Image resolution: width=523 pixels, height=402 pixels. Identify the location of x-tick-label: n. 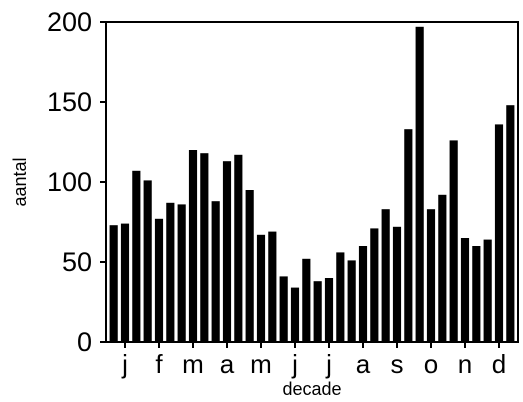
(465, 364).